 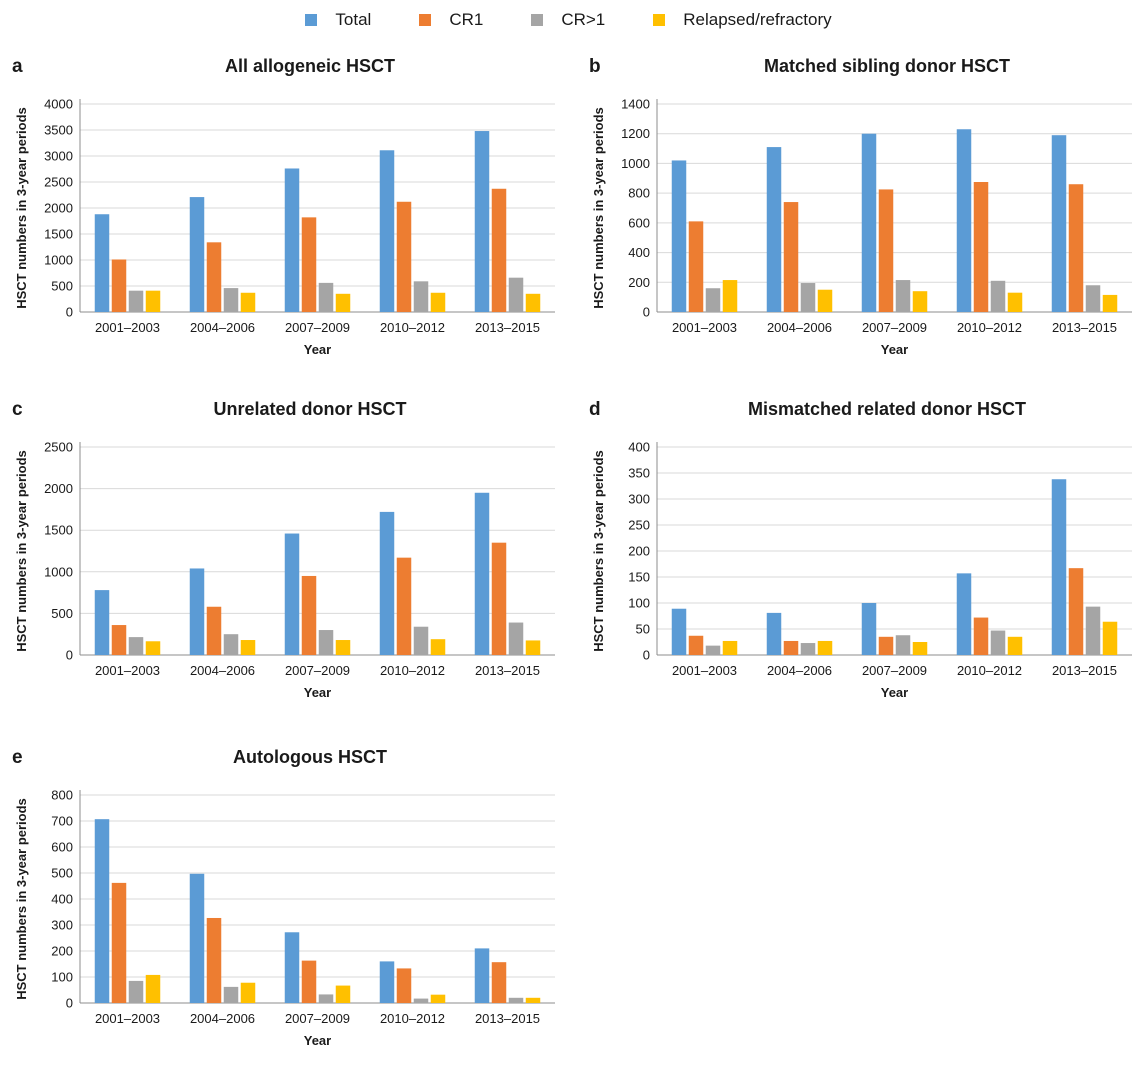 I want to click on legend-item-relapsed-refractory: Relapsed/refractory, so click(x=742, y=20).